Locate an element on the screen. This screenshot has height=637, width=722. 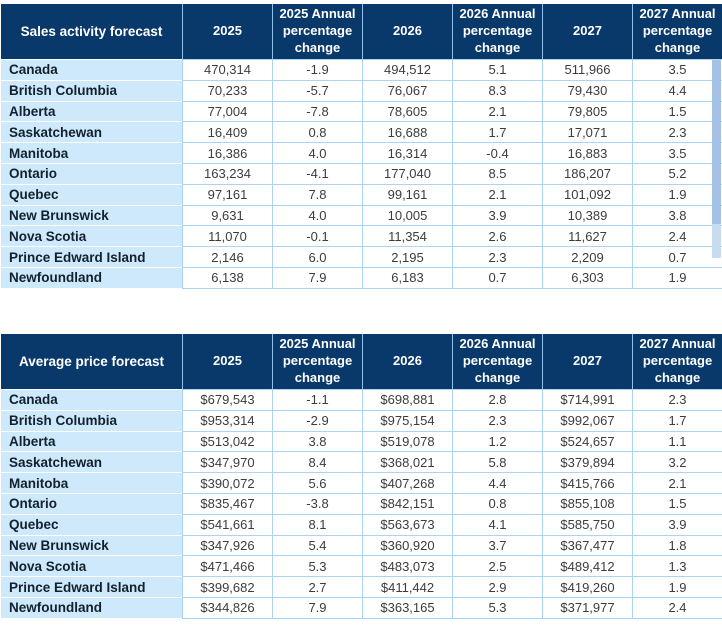
cell-value: 494,512 is located at coordinates (407, 70).